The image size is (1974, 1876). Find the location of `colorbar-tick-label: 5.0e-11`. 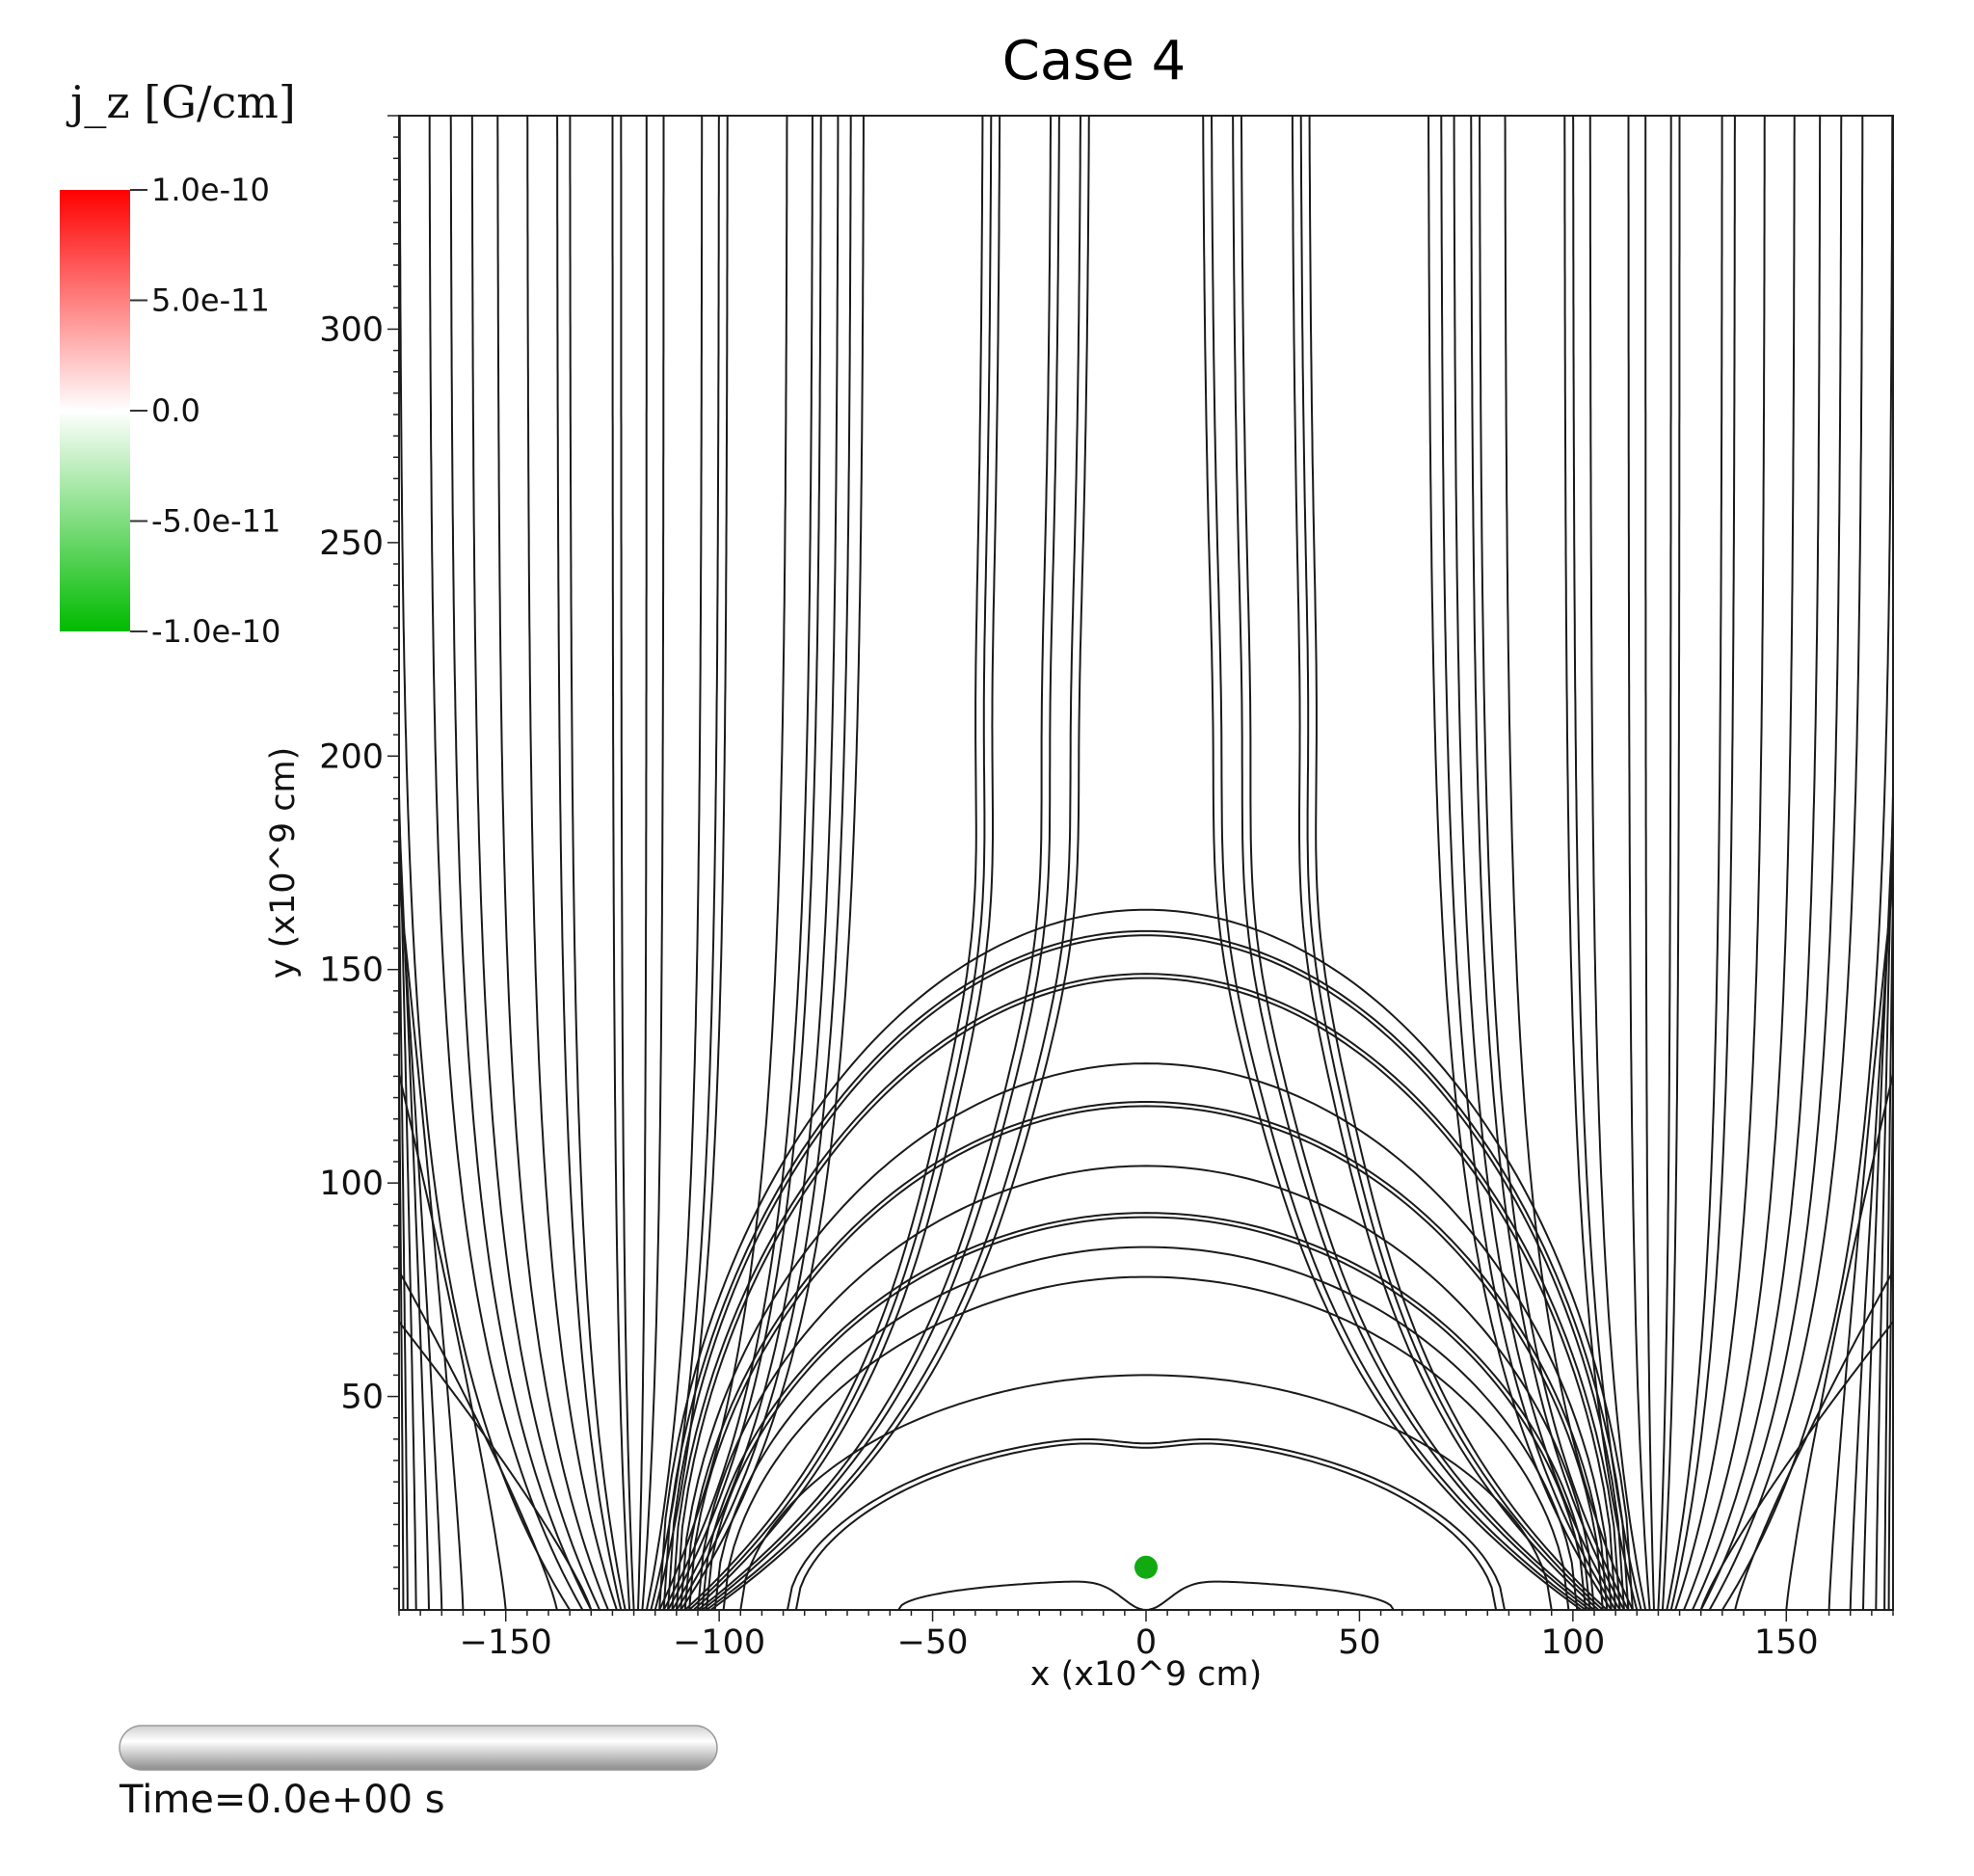

colorbar-tick-label: 5.0e-11 is located at coordinates (210, 300).